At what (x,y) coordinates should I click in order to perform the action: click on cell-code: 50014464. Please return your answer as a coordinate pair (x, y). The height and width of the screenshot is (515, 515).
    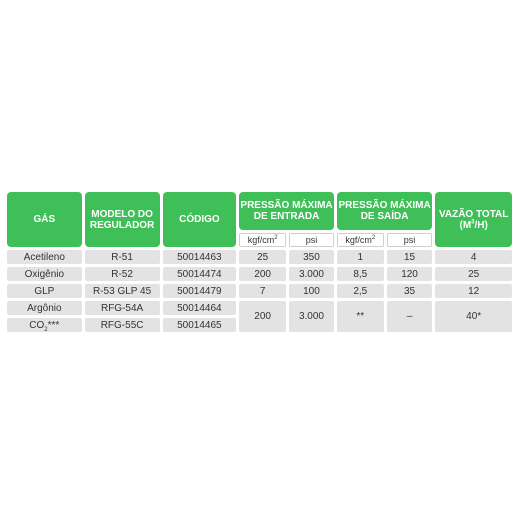
    Looking at the image, I should click on (199, 308).